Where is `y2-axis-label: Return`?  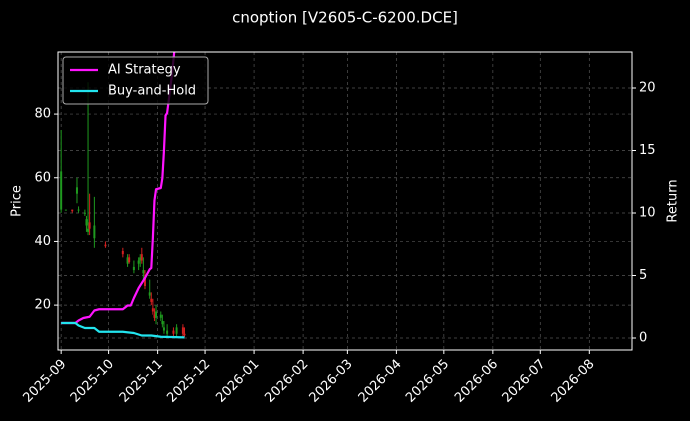
y2-axis-label: Return is located at coordinates (673, 200).